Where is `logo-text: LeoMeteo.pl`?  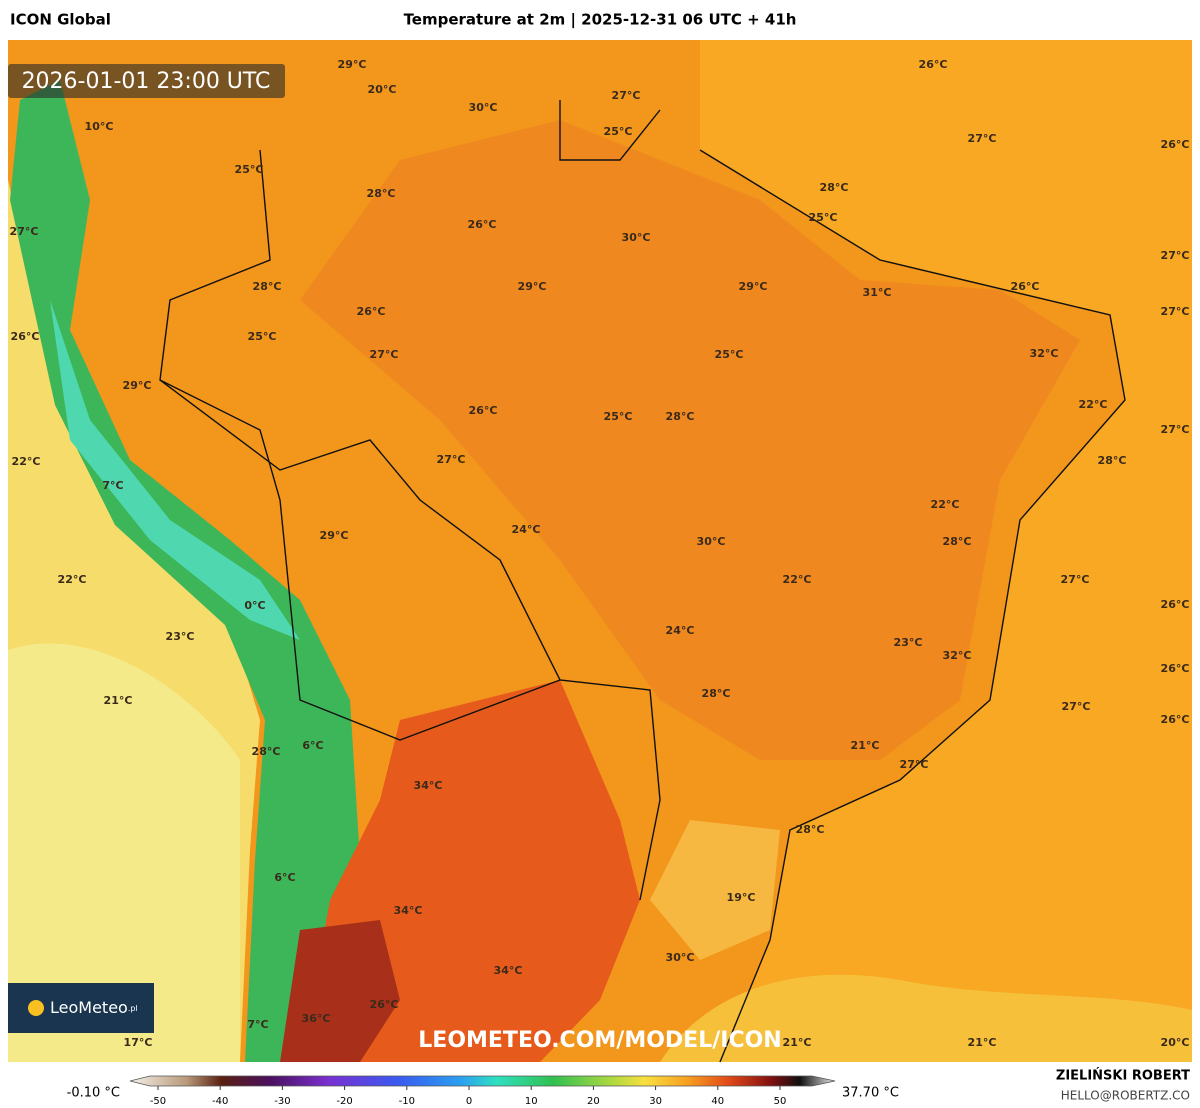 logo-text: LeoMeteo.pl is located at coordinates (94, 1007).